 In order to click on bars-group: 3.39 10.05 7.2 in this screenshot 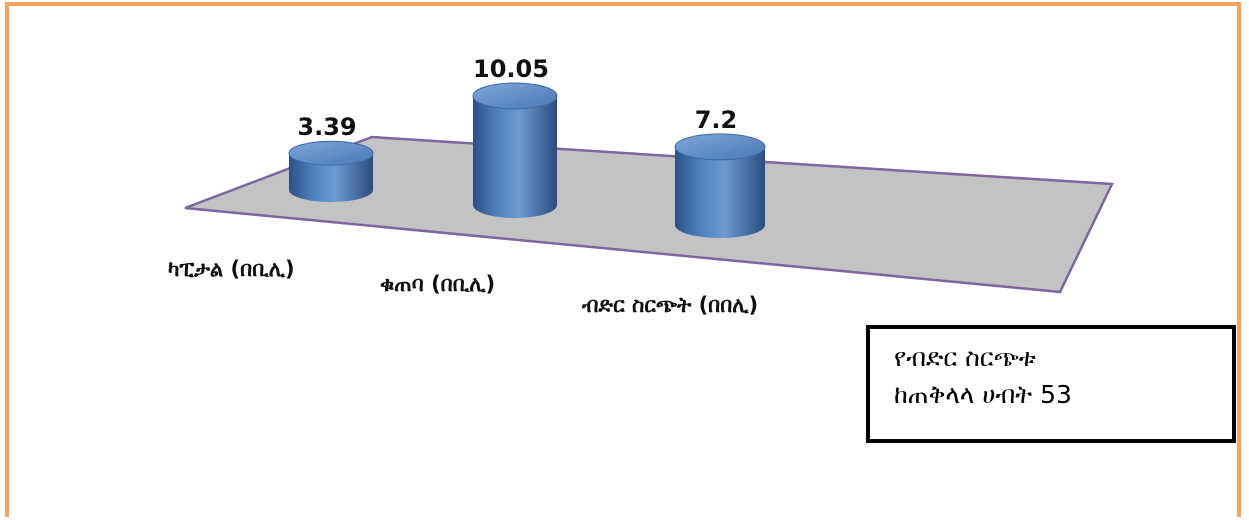, I will do `click(527, 146)`.